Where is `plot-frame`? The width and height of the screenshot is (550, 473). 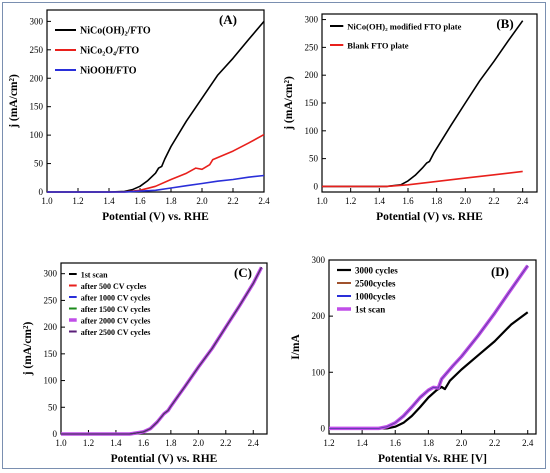 plot-frame is located at coordinates (164, 348).